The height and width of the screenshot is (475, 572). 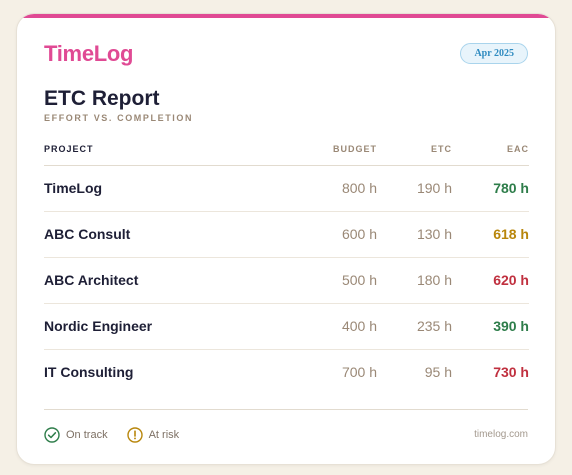 I want to click on project-name: Nordic Engineer, so click(x=98, y=326).